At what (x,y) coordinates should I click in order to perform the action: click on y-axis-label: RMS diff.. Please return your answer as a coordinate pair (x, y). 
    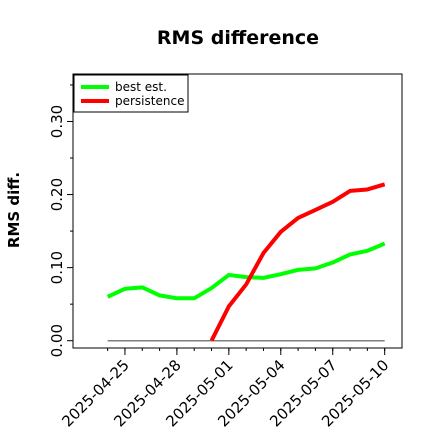
    Looking at the image, I should click on (14, 210).